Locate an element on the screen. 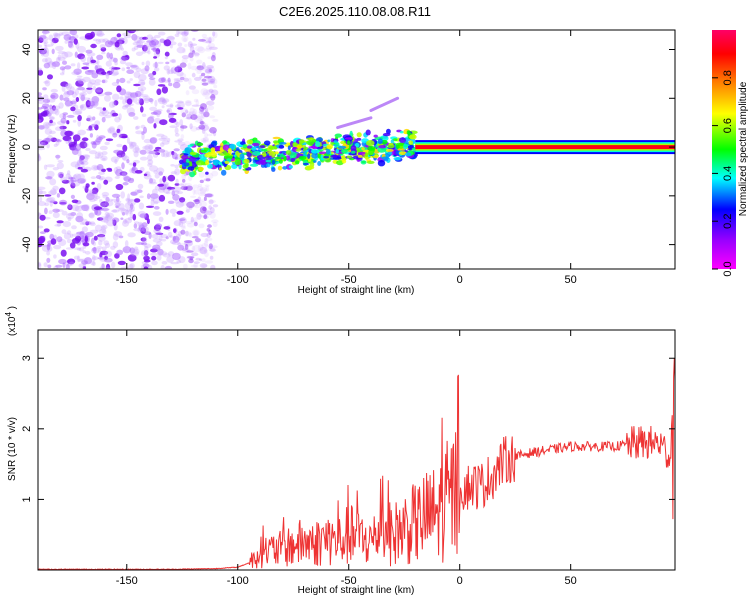 This screenshot has width=750, height=600. colorbar-gradient is located at coordinates (724, 149).